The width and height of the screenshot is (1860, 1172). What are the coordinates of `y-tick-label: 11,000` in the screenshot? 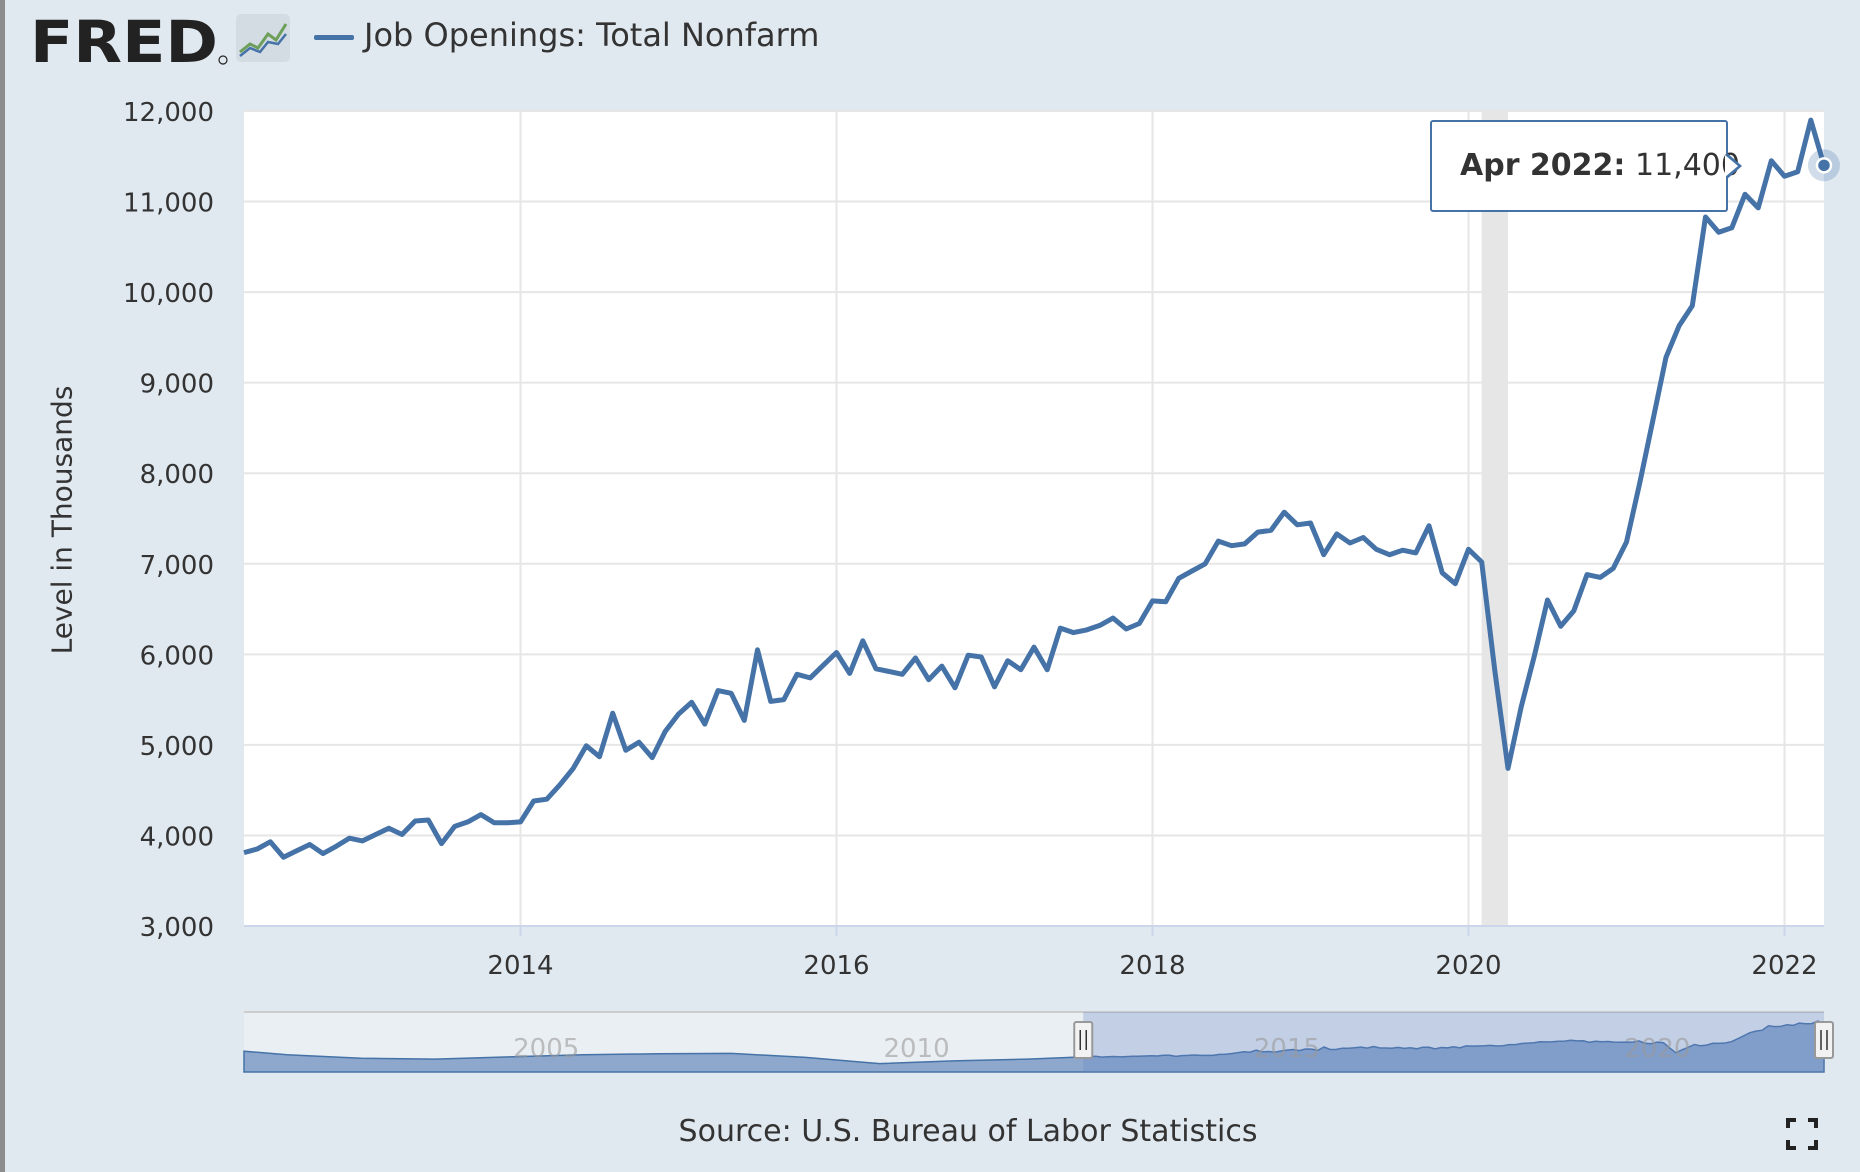 It's located at (168, 204).